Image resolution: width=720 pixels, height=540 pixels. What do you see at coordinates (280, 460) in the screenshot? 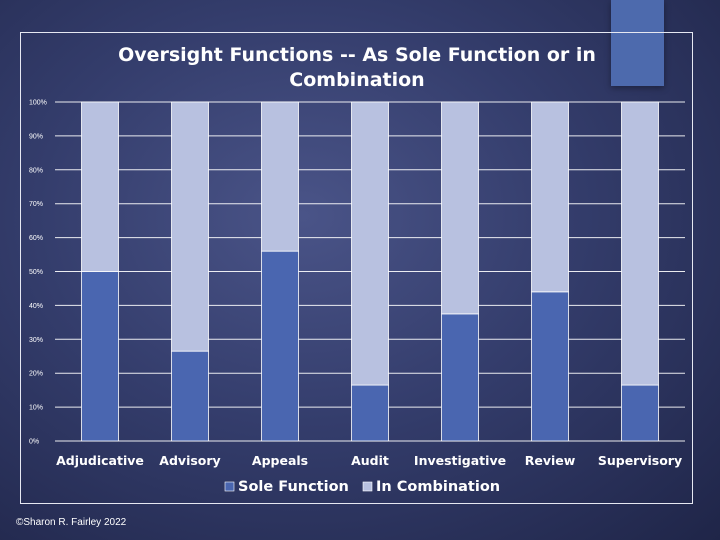
I see `x-category-label: Appeals` at bounding box center [280, 460].